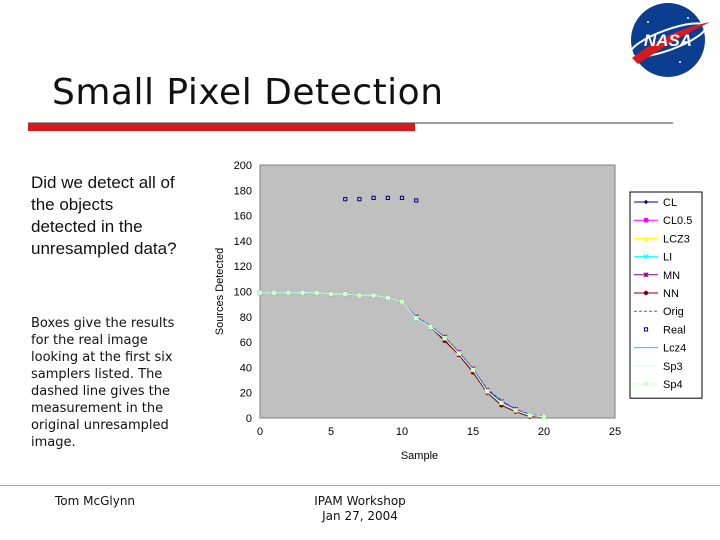 The height and width of the screenshot is (540, 720). What do you see at coordinates (243, 166) in the screenshot?
I see `y-tick-label: 200` at bounding box center [243, 166].